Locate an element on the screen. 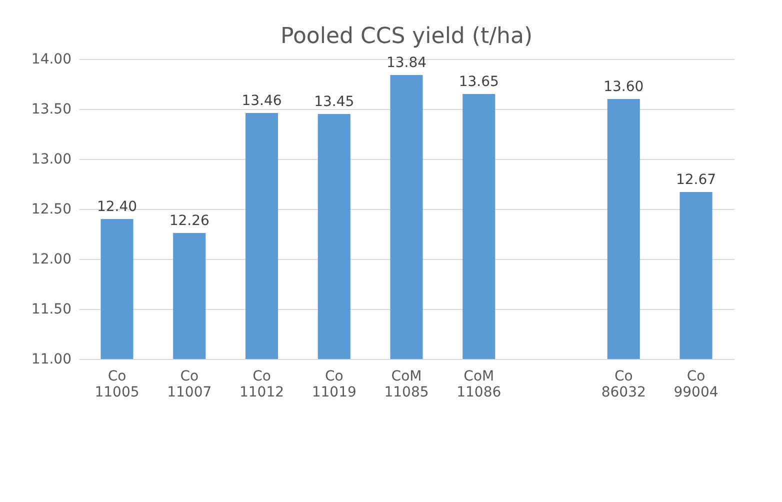 This screenshot has height=502, width=782. y-tick-label: 12.00 is located at coordinates (51, 260).